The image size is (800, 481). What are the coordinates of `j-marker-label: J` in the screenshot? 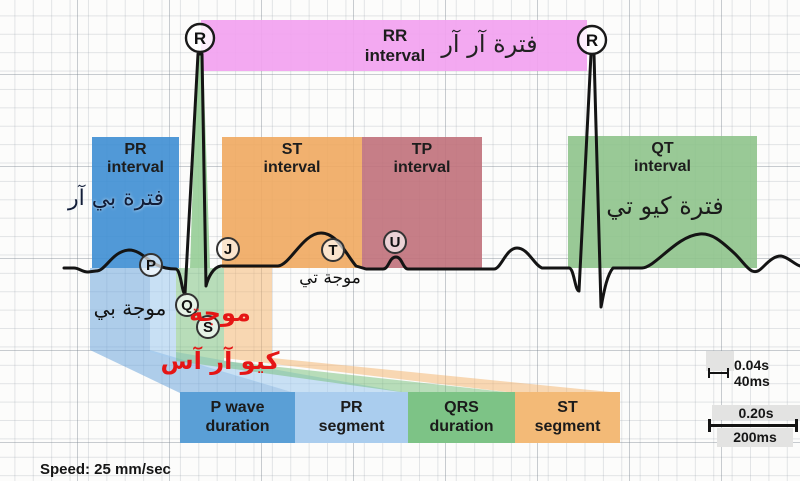 It's located at (228, 249).